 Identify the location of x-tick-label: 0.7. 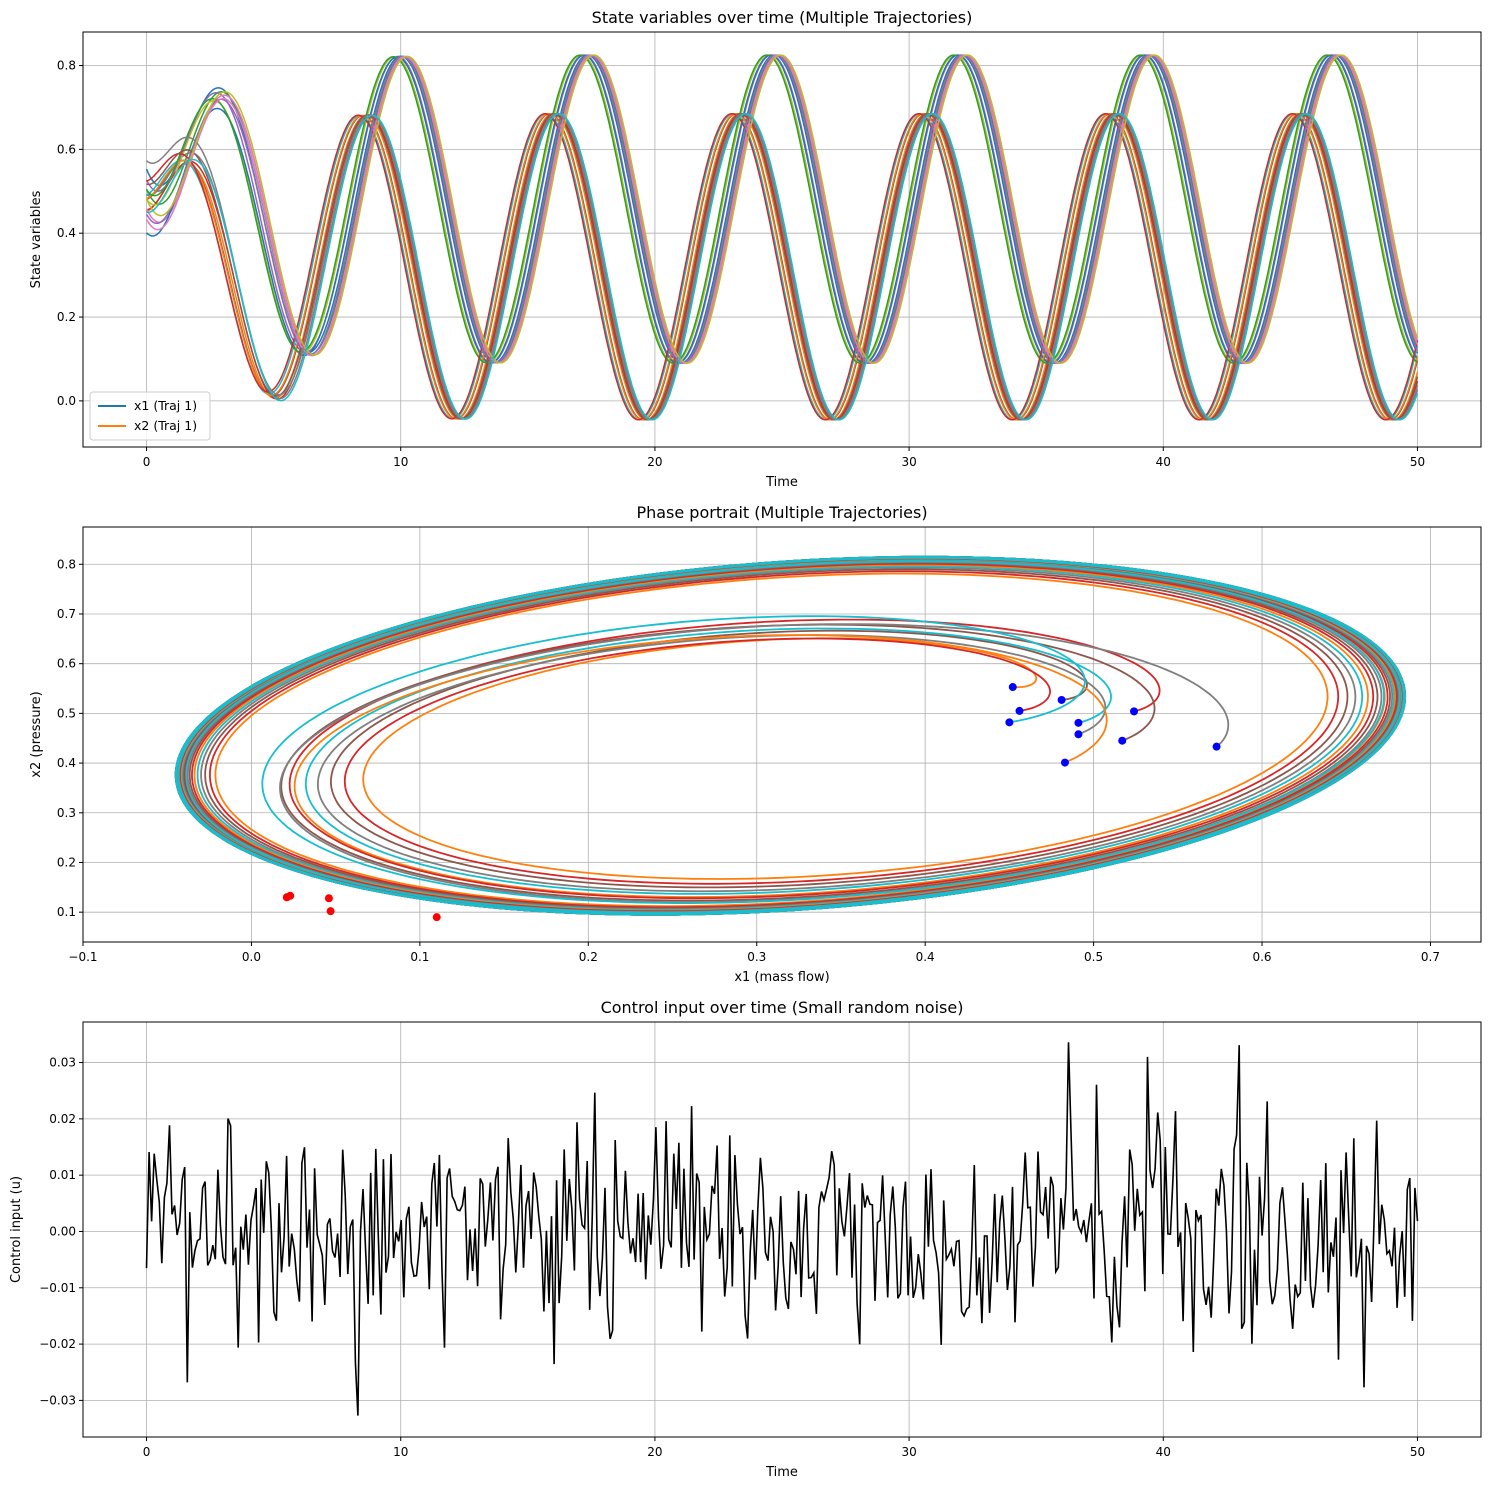
(1430, 957).